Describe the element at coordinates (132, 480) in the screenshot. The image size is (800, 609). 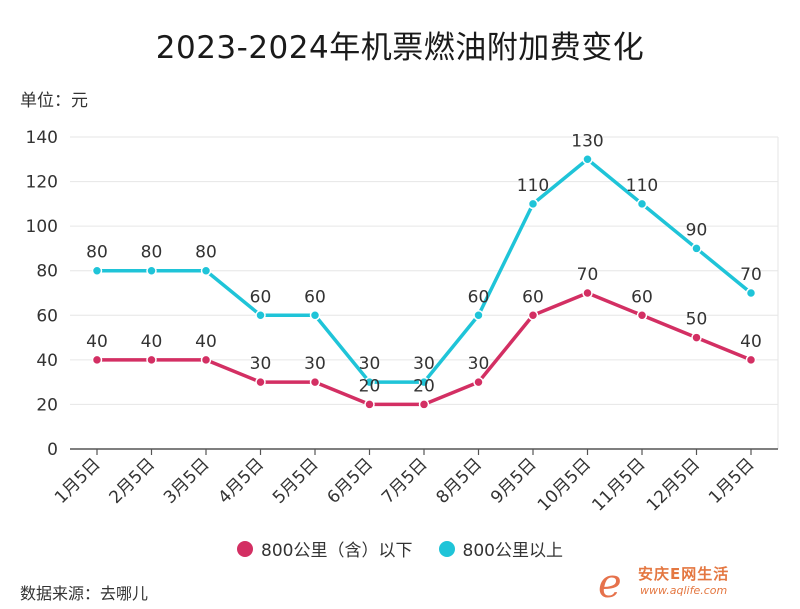
I see `x-tick-label: 2月5日` at that location.